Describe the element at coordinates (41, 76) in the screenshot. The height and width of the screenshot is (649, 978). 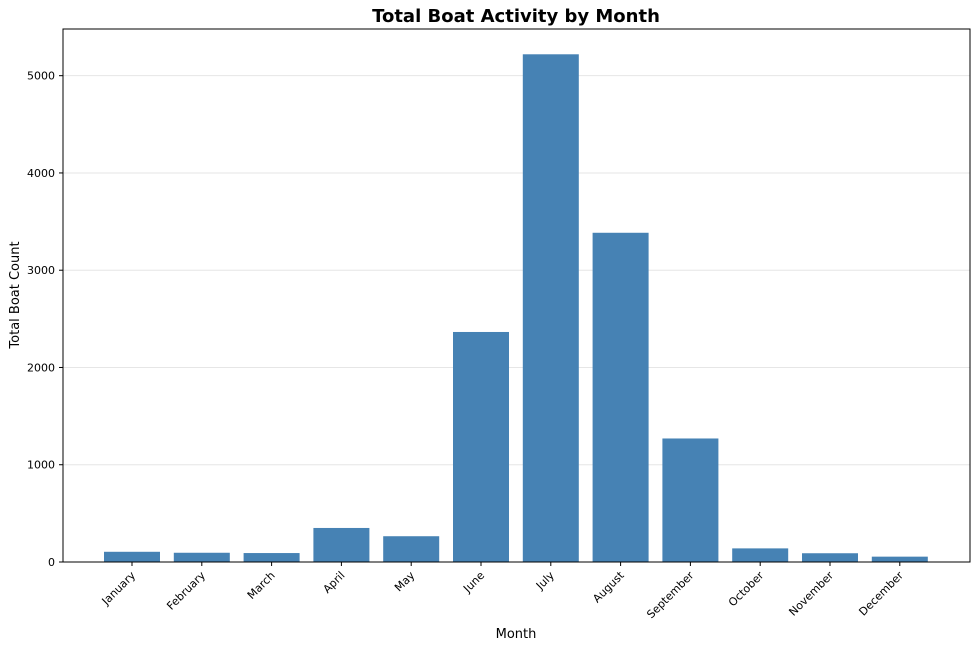
I see `y-tick-label: 5000` at that location.